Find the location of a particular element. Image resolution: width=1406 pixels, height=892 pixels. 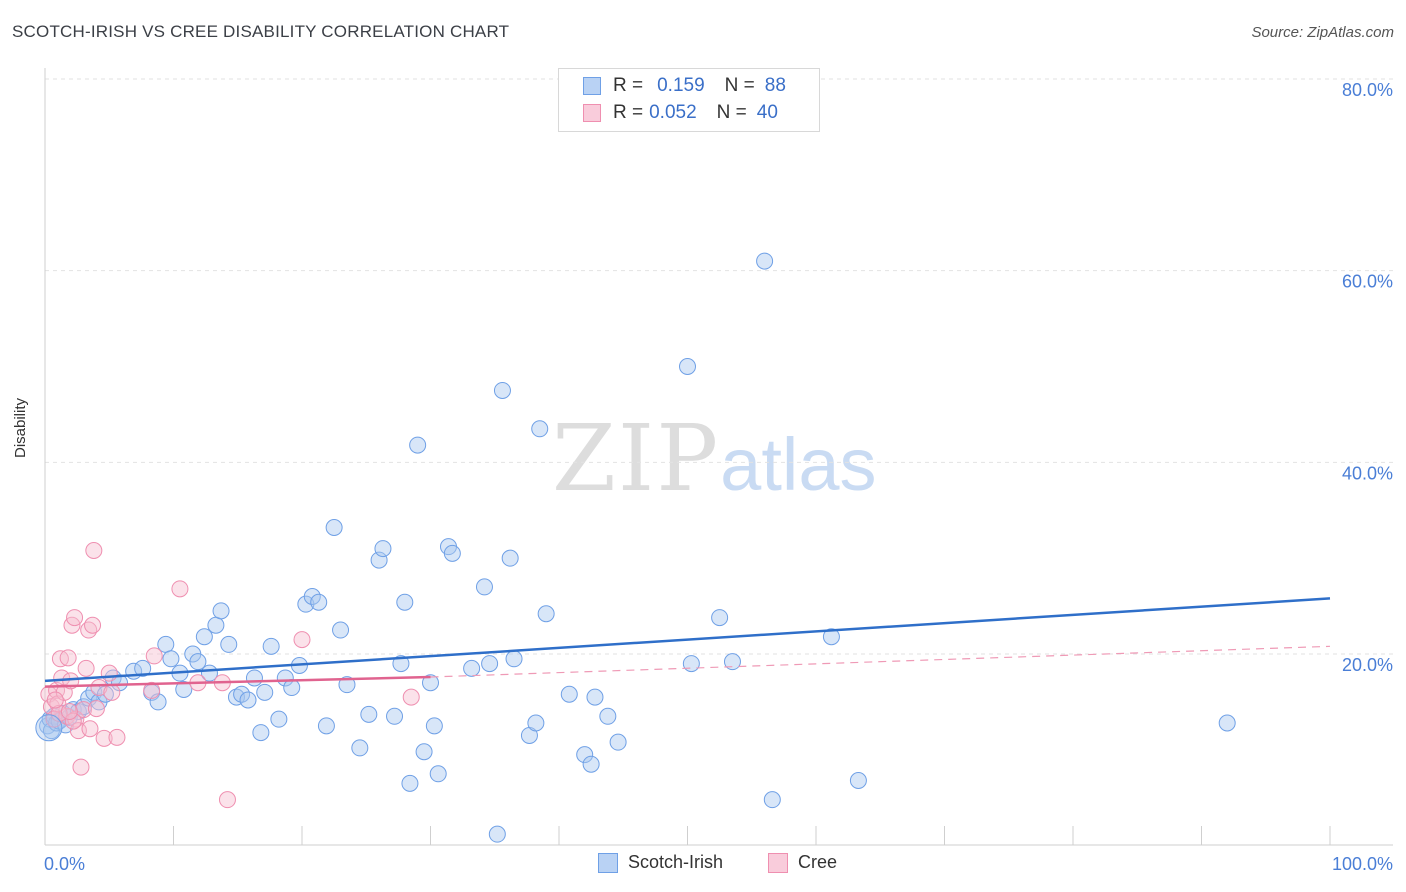

watermark: ZIPatlas is located at coordinates (714, 458).